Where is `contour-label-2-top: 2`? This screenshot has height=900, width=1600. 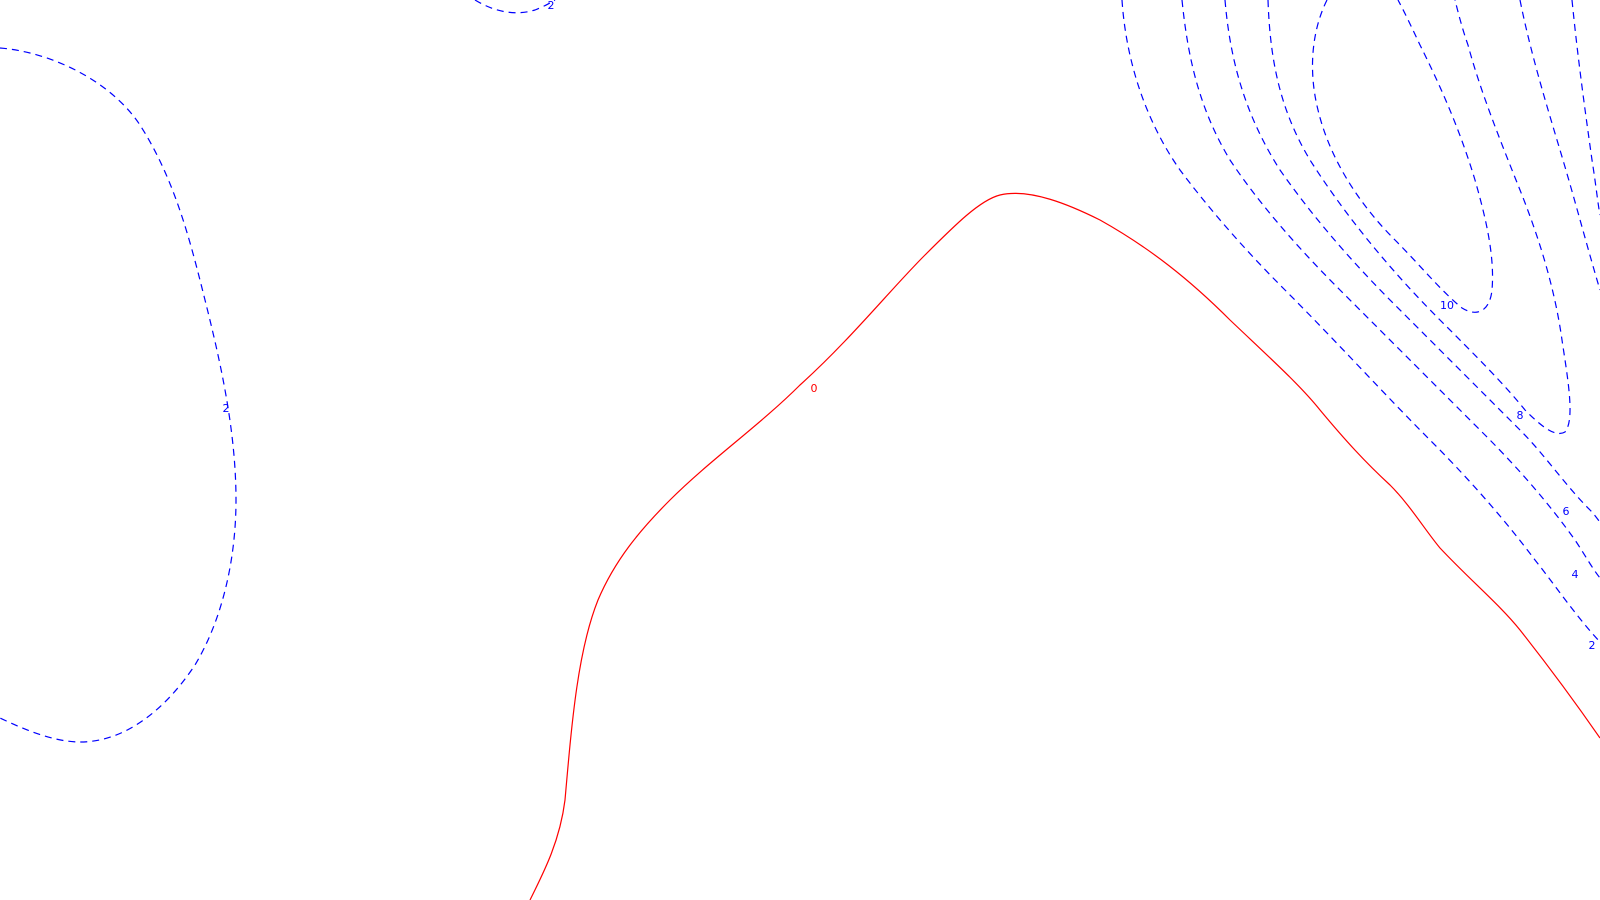 contour-label-2-top: 2 is located at coordinates (551, 6).